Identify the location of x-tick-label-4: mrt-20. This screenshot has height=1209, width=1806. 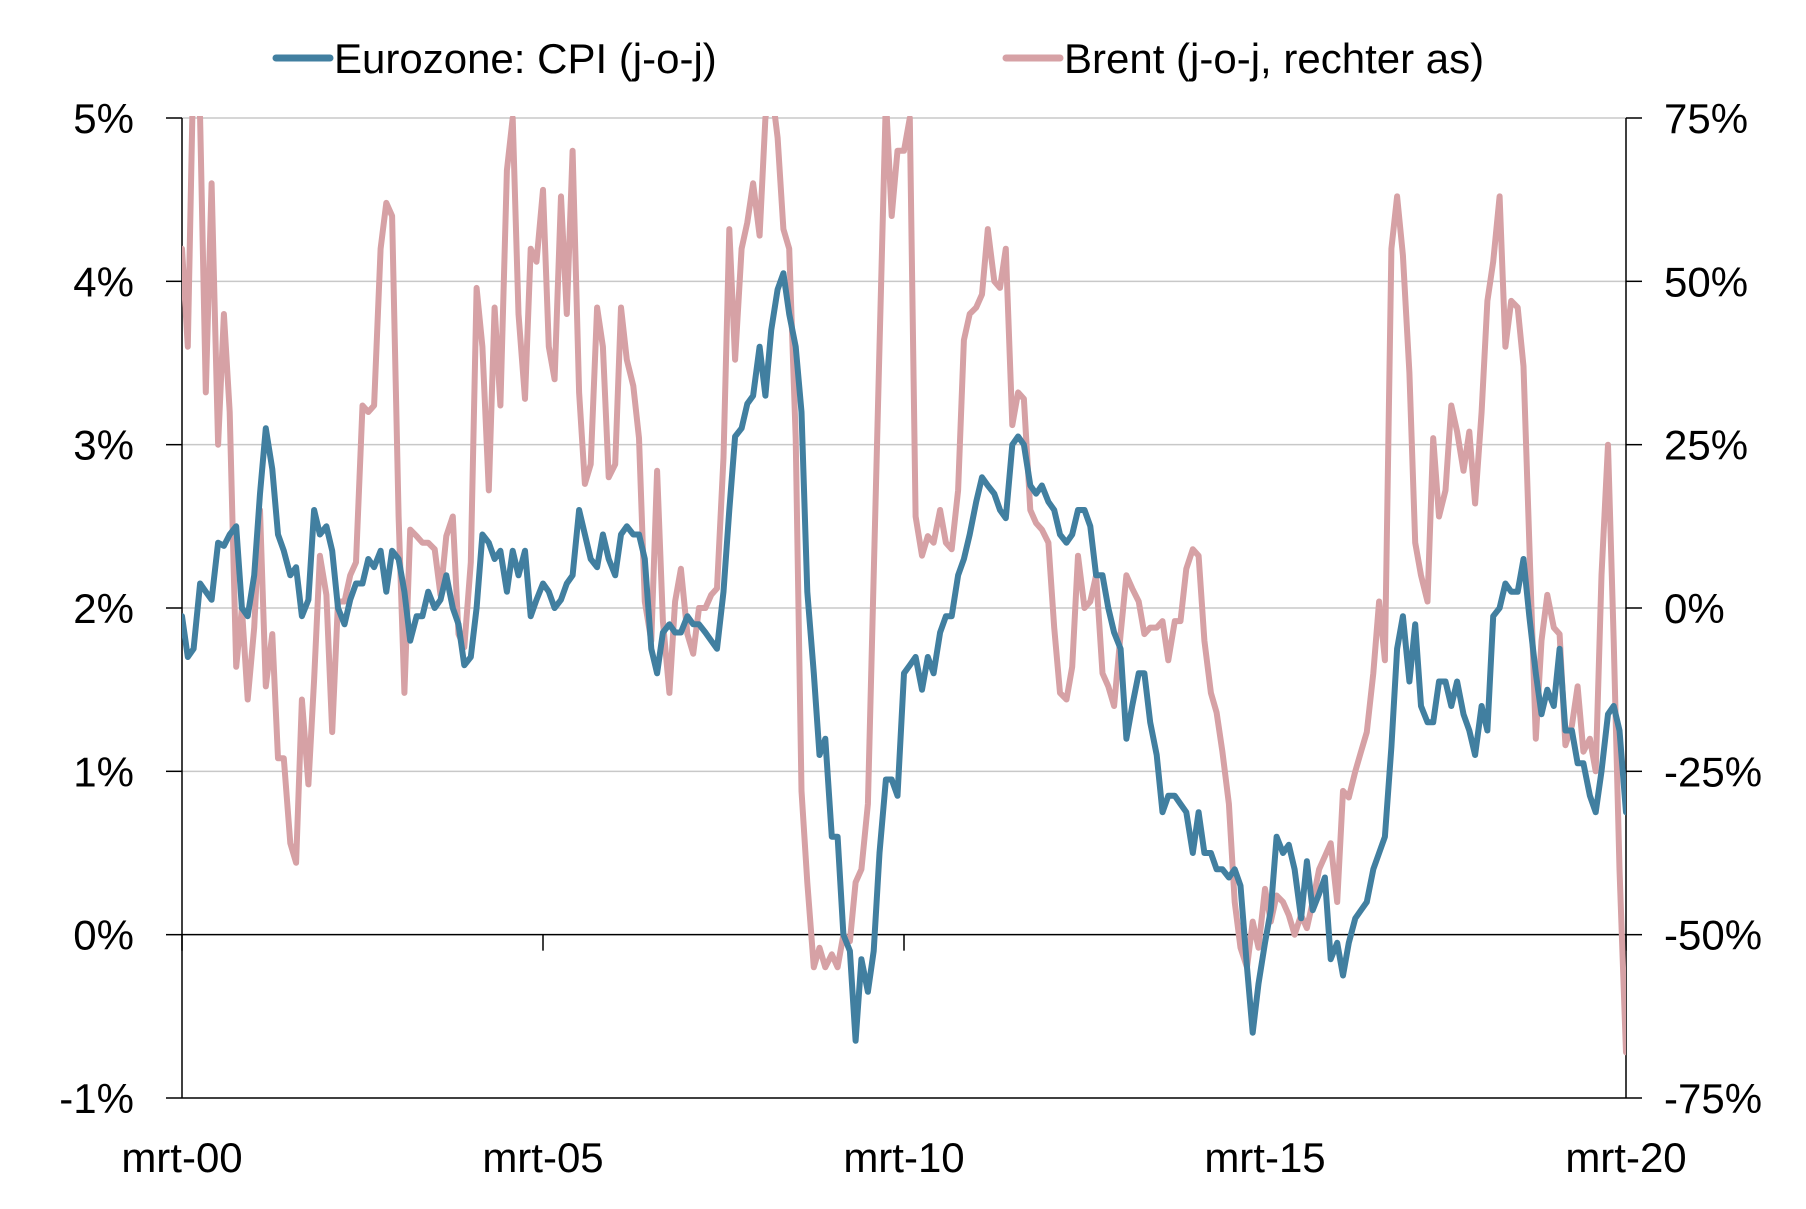
(1625, 1157).